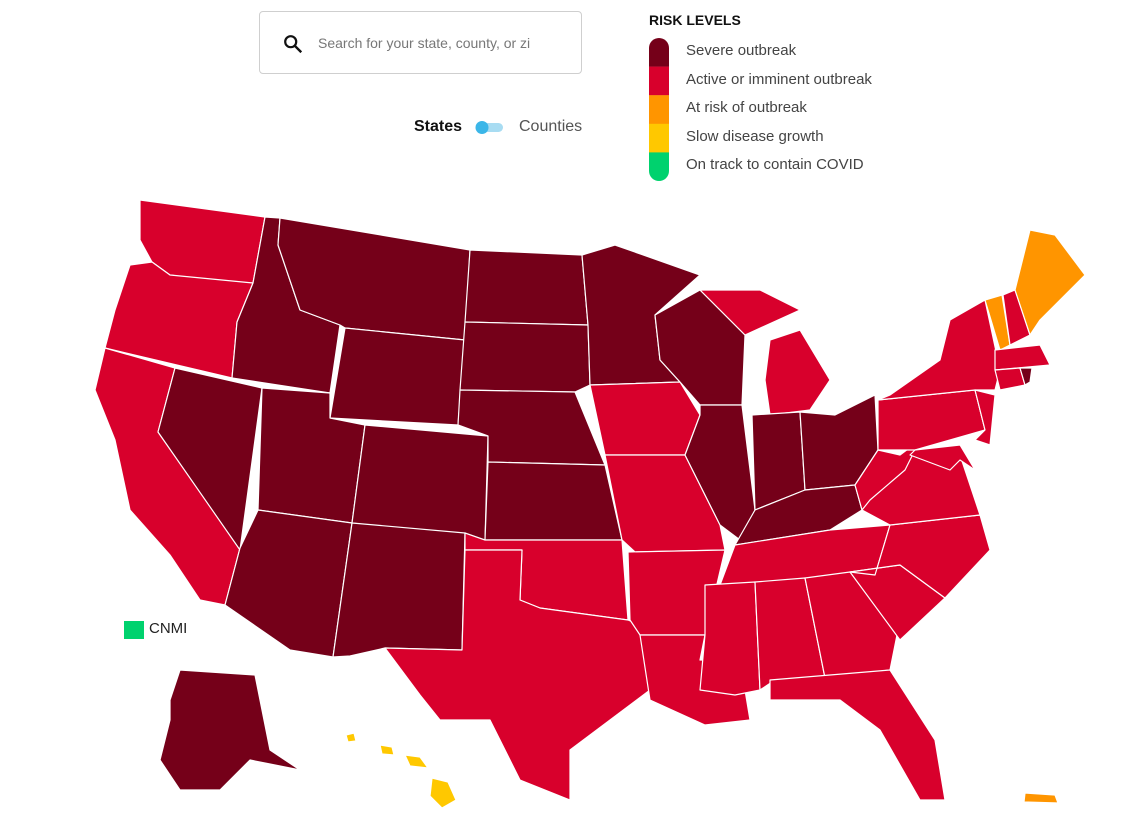 The image size is (1131, 818). I want to click on search-placeholder: Search for your state, county, or zi, so click(424, 43).